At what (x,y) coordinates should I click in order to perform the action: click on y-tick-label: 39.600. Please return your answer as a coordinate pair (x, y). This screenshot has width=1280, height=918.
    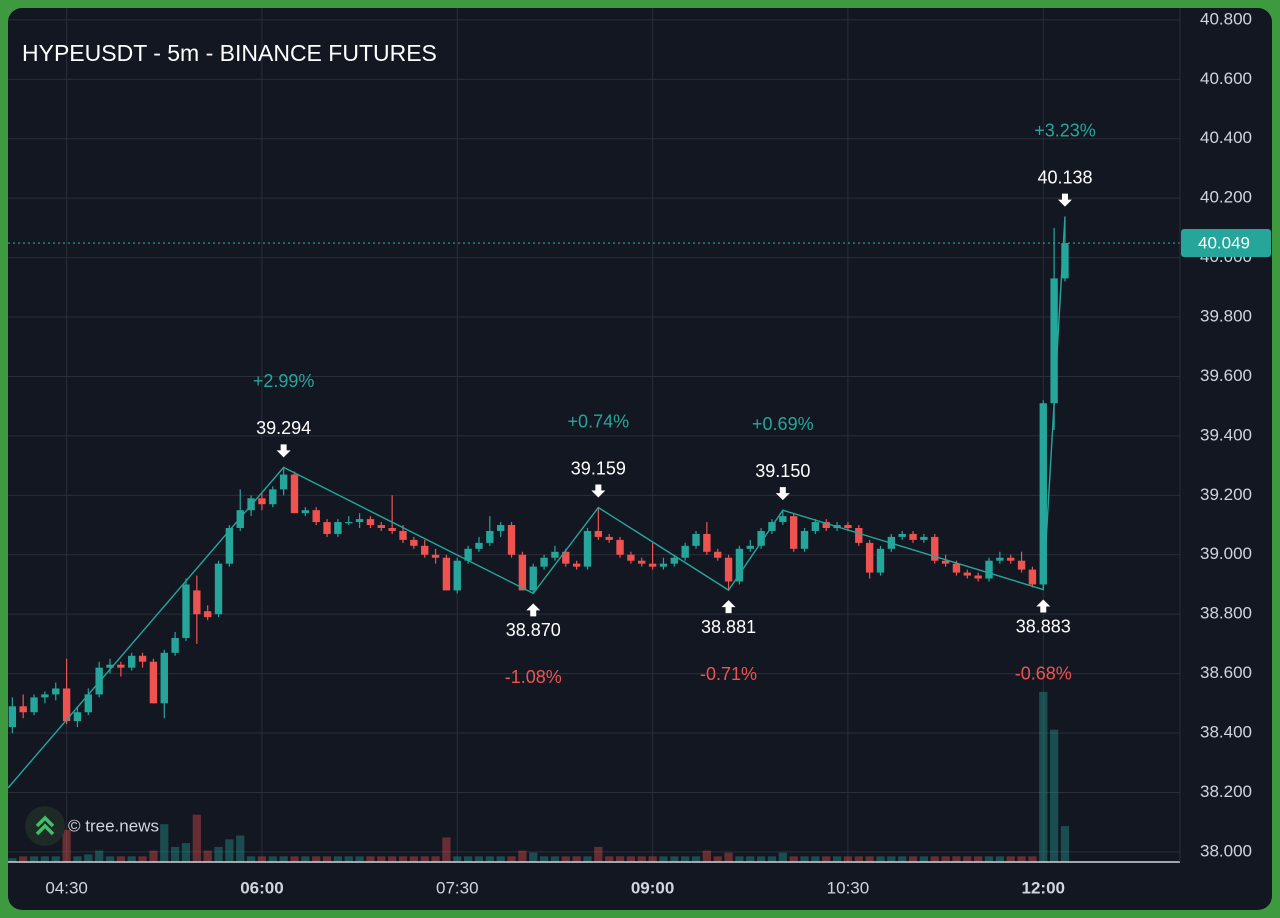
    Looking at the image, I should click on (1226, 375).